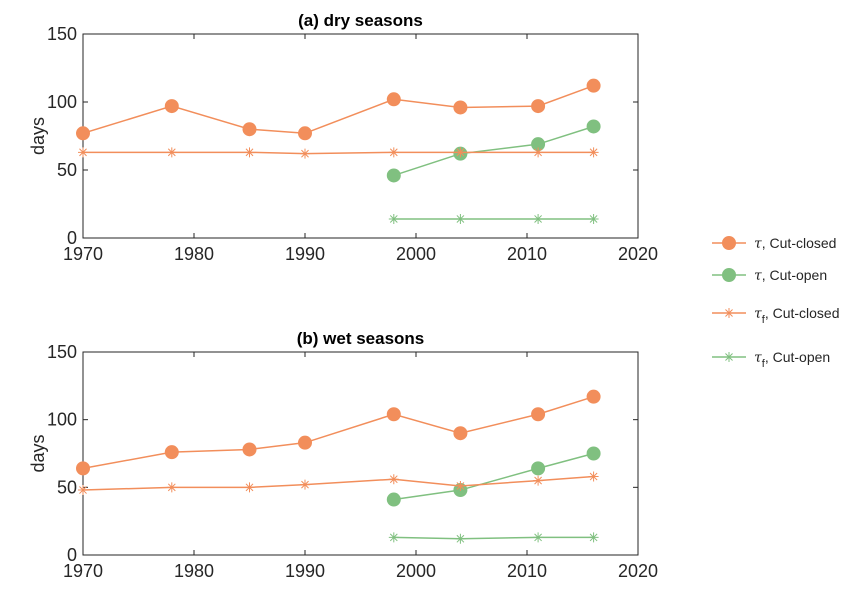 This screenshot has width=867, height=600. Describe the element at coordinates (38, 136) in the screenshot. I see `y-axis-label: days` at that location.